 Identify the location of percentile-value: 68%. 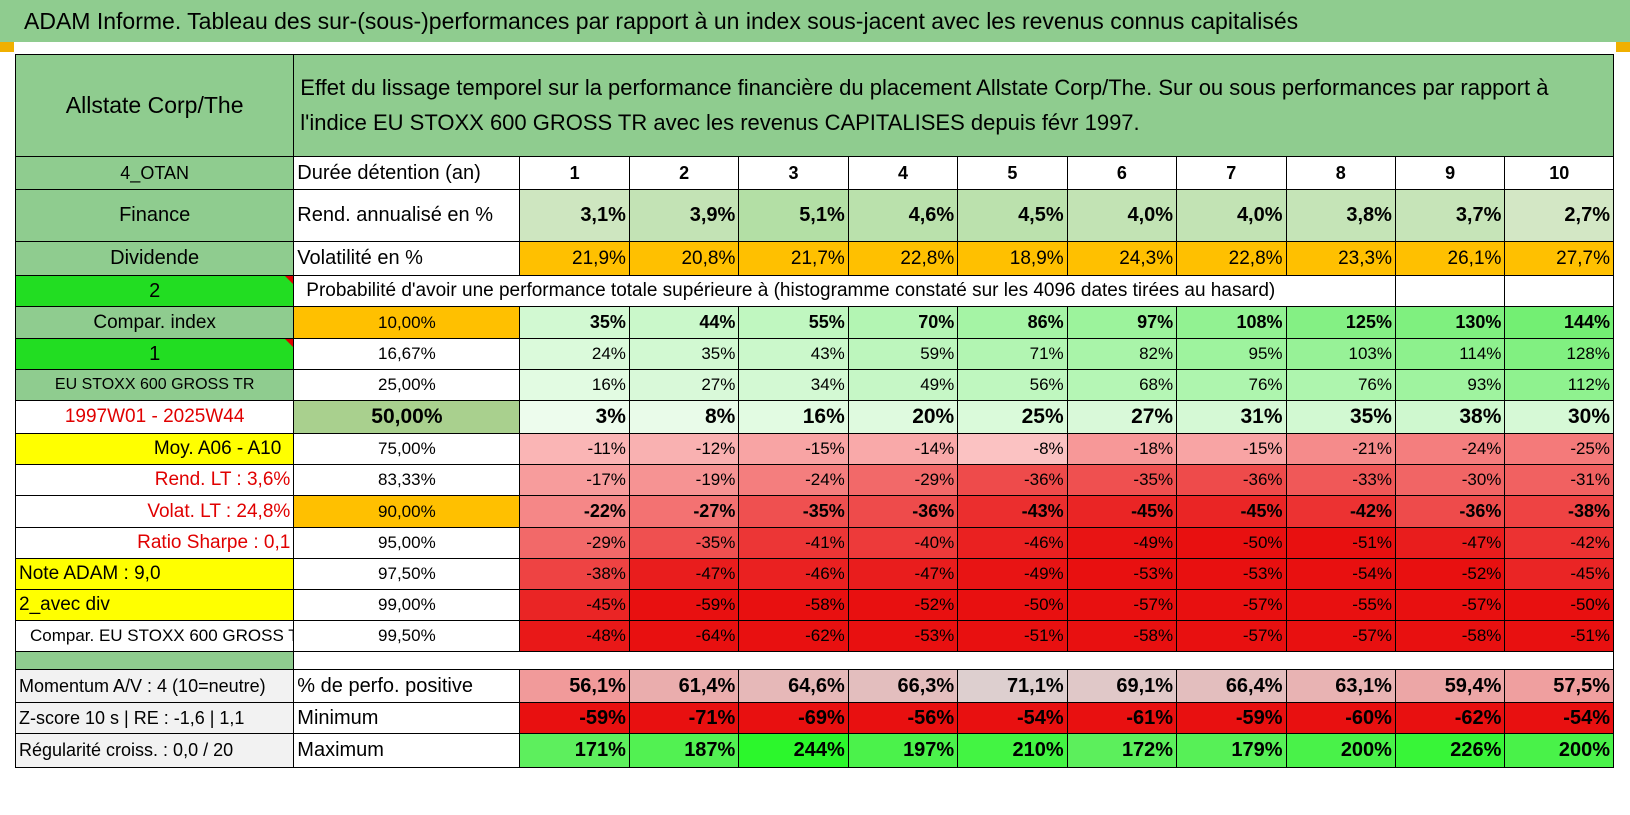
(1122, 385).